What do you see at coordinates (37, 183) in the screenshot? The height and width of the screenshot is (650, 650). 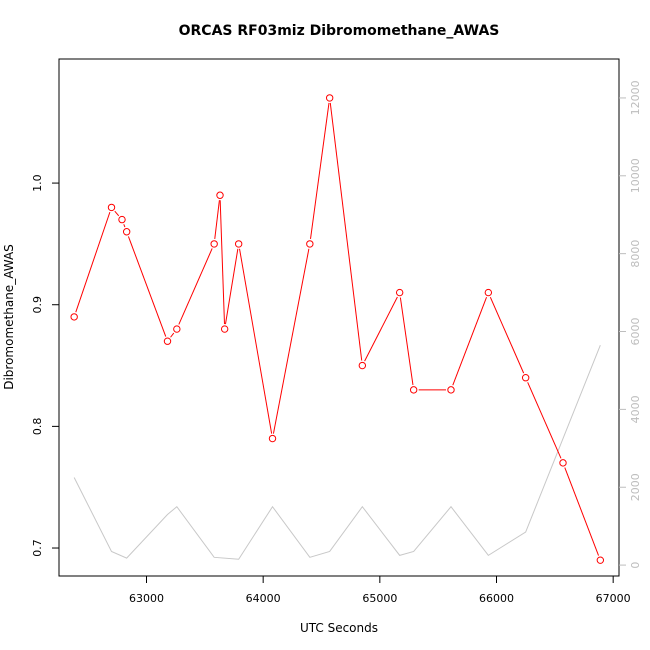 I see `y-tick-label: 1.0` at bounding box center [37, 183].